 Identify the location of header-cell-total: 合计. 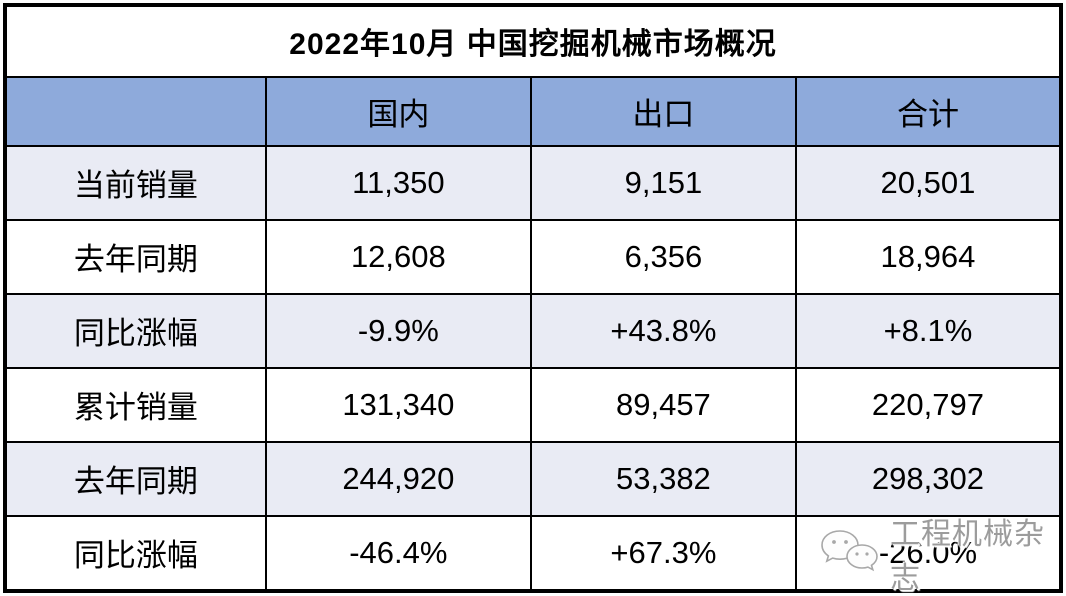
(928, 111).